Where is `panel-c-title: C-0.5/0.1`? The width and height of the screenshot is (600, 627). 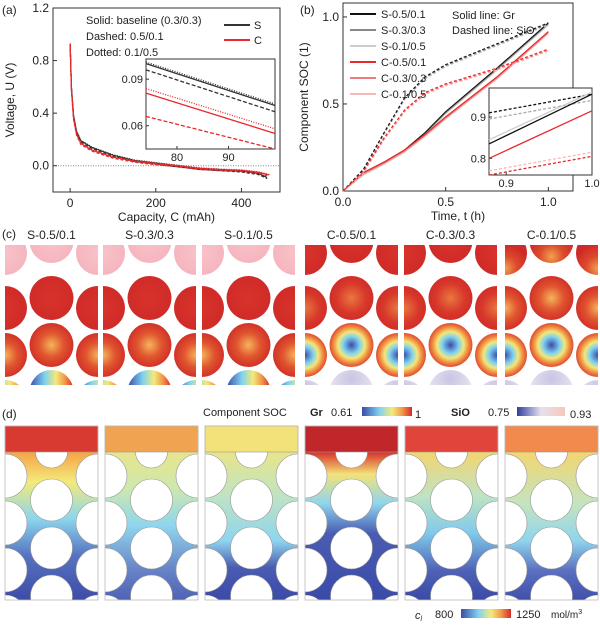 panel-c-title: C-0.5/0.1 is located at coordinates (352, 235).